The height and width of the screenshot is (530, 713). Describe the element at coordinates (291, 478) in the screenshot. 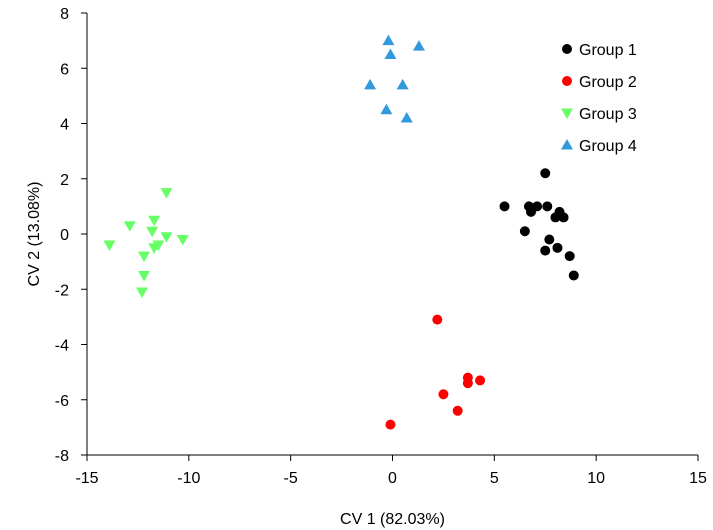

I see `x-tick-label: -5` at that location.